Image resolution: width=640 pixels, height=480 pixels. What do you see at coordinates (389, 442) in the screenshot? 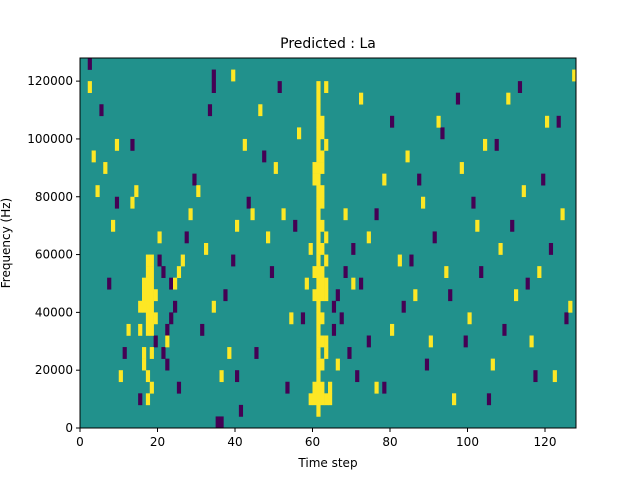
I see `x-tick-label: 80` at bounding box center [389, 442].